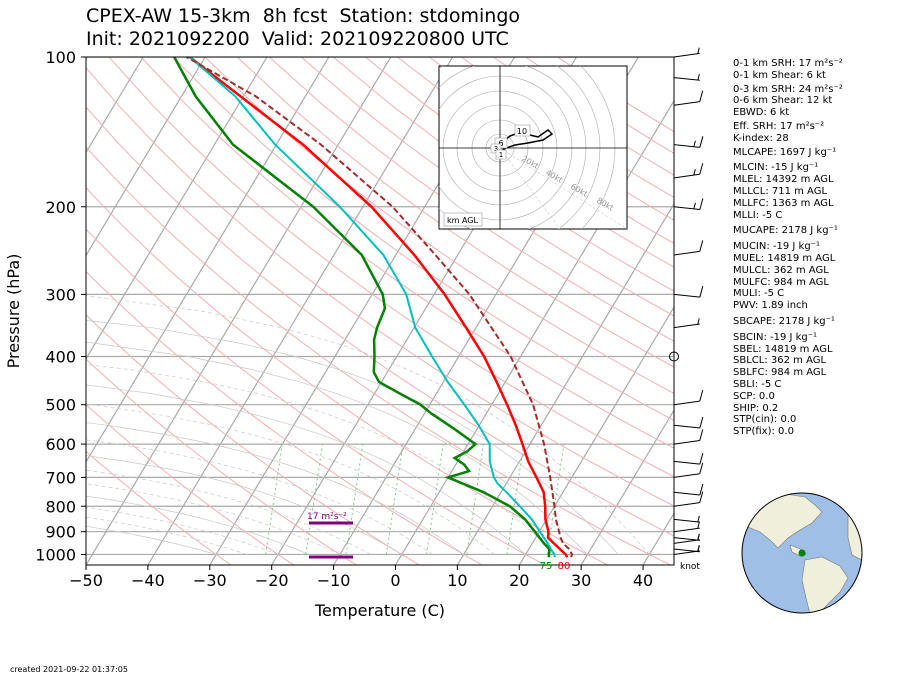  Describe the element at coordinates (55, 554) in the screenshot. I see `y-tick-label: 1000` at that location.